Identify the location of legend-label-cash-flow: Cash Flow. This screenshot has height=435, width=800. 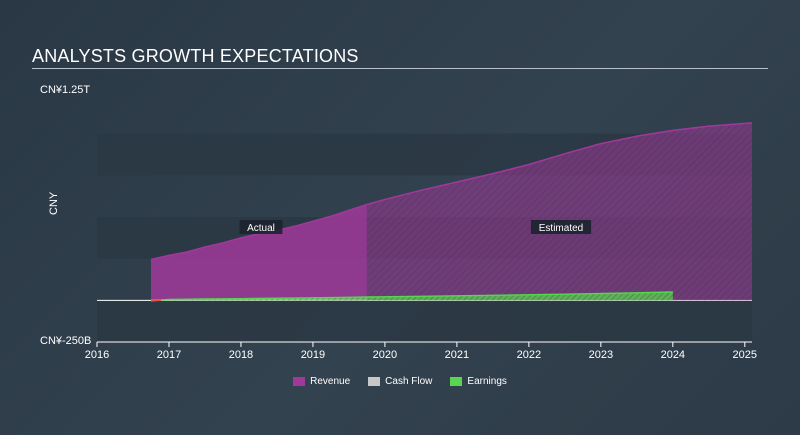
(409, 381).